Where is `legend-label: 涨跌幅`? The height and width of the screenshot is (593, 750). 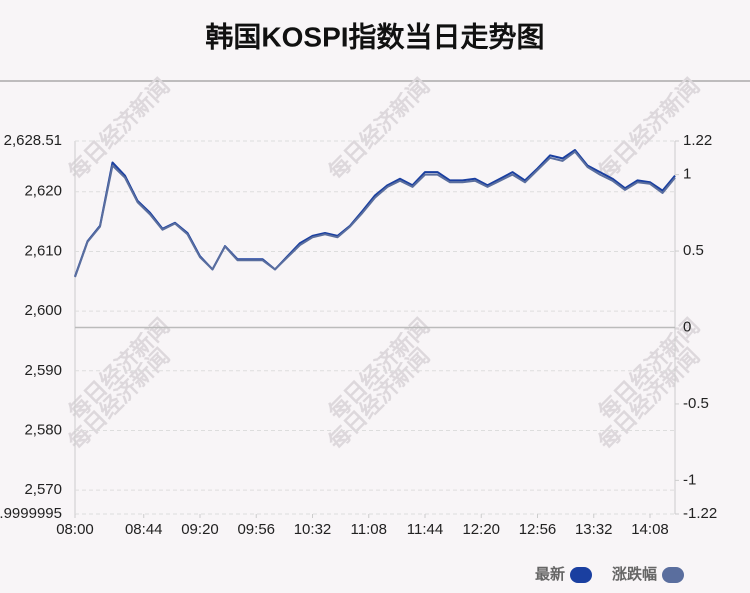 legend-label: 涨跌幅 is located at coordinates (634, 574).